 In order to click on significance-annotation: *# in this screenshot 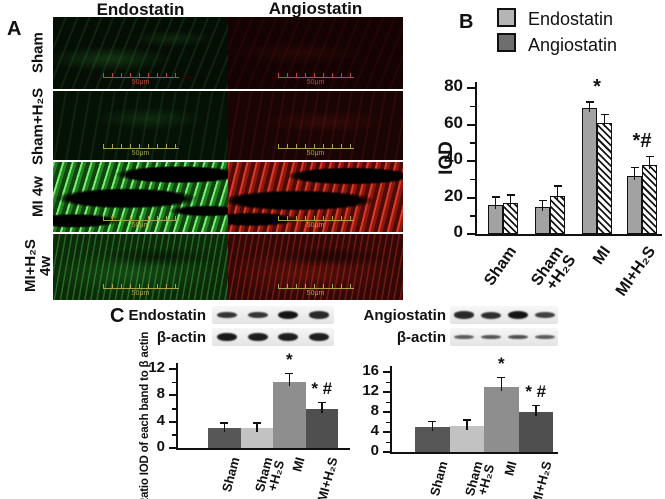, I will do `click(642, 141)`.